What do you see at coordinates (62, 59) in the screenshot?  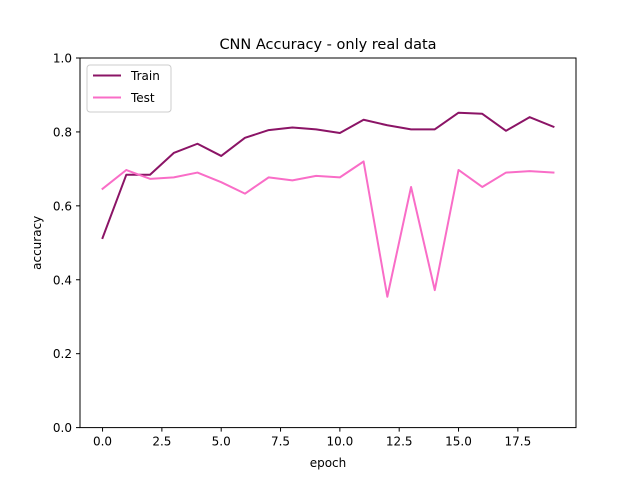 I see `y-tick-label: 1.0` at bounding box center [62, 59].